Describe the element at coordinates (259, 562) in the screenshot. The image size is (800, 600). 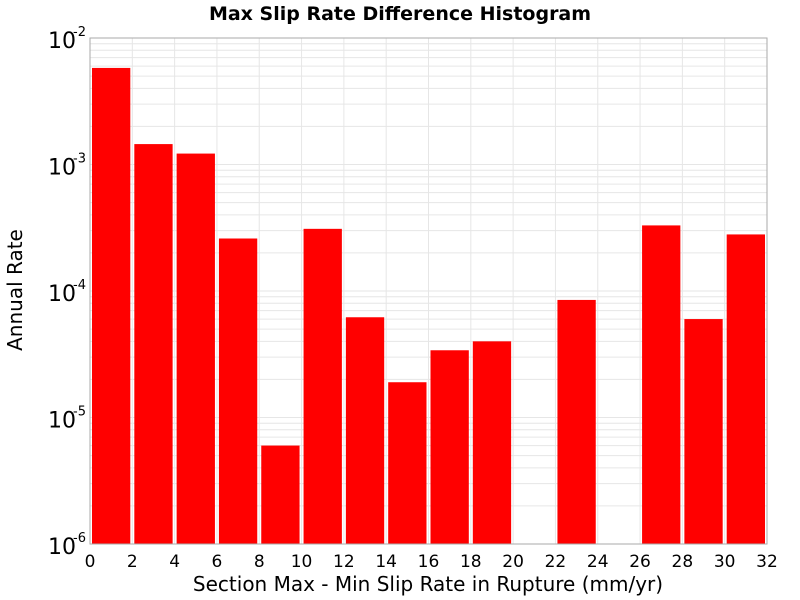
I see `x-tick-label: 8` at that location.